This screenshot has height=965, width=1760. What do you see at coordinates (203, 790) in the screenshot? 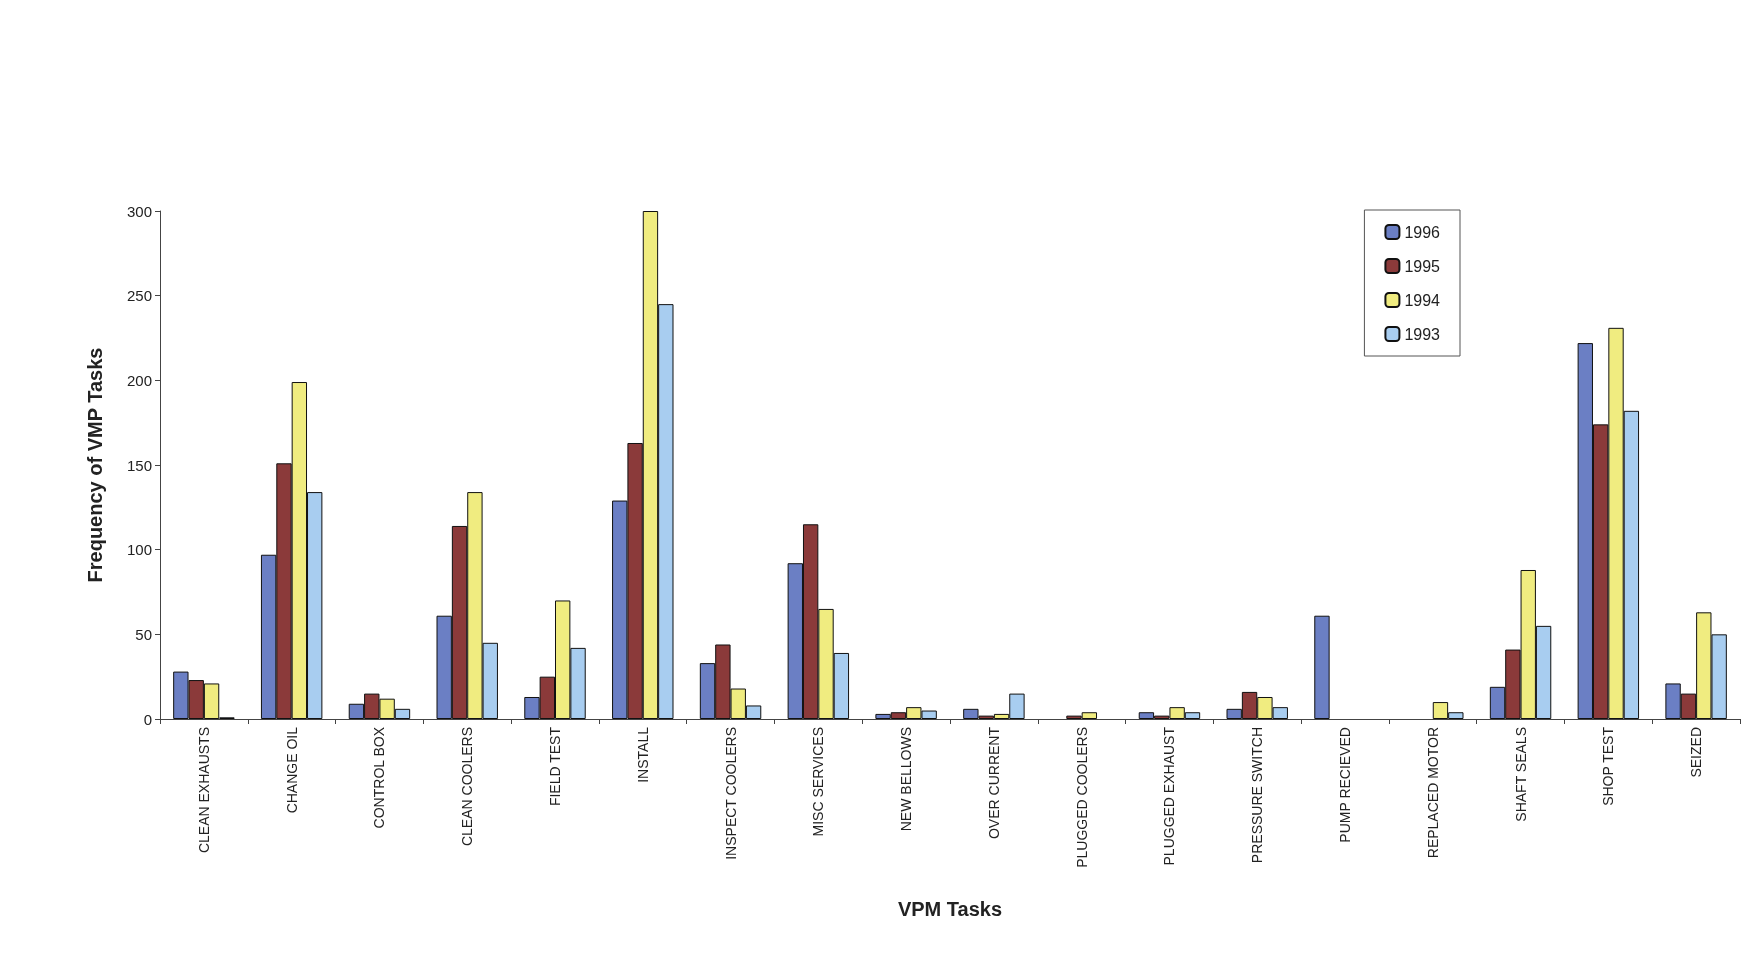
I see `x-tick-label: CLEAN EXHAUSTS` at bounding box center [203, 790].